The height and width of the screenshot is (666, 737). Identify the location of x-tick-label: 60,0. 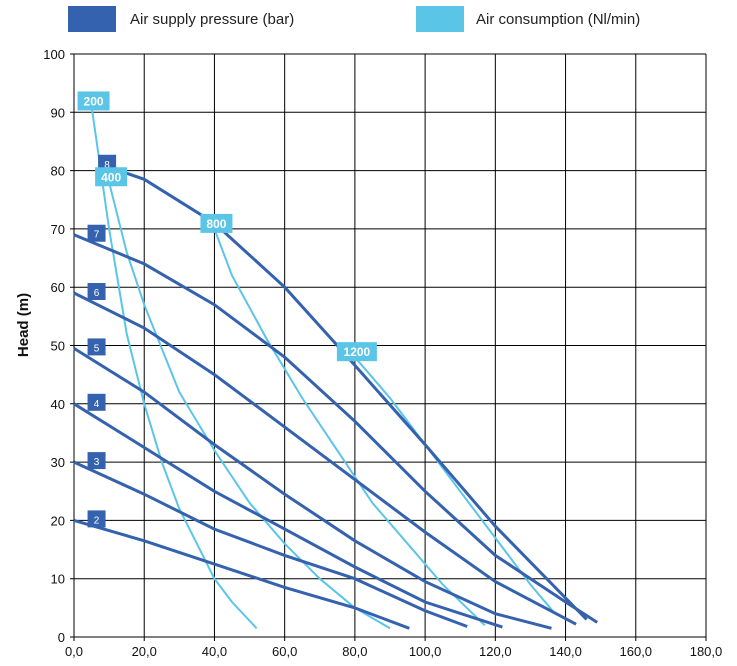
(284, 651).